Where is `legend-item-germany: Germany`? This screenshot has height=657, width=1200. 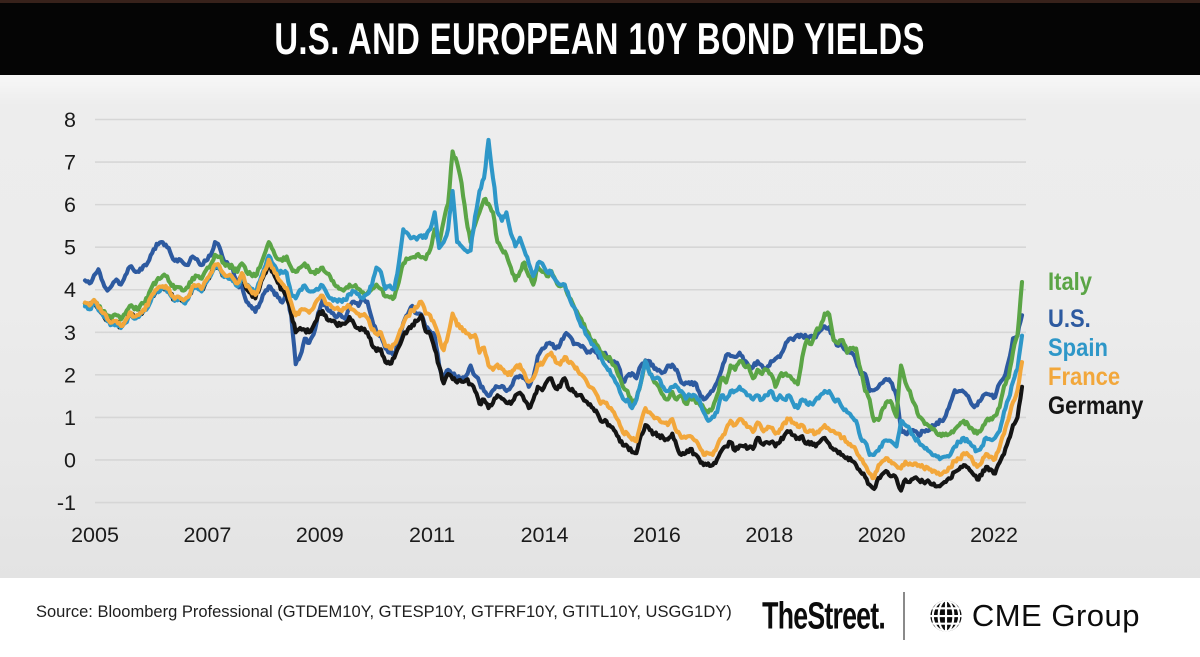 legend-item-germany: Germany is located at coordinates (1096, 406).